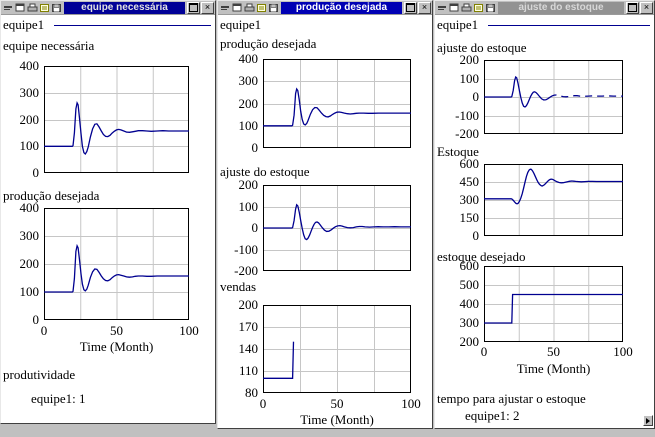 The image size is (655, 437). I want to click on chart-title: produção desejada, so click(51, 195).